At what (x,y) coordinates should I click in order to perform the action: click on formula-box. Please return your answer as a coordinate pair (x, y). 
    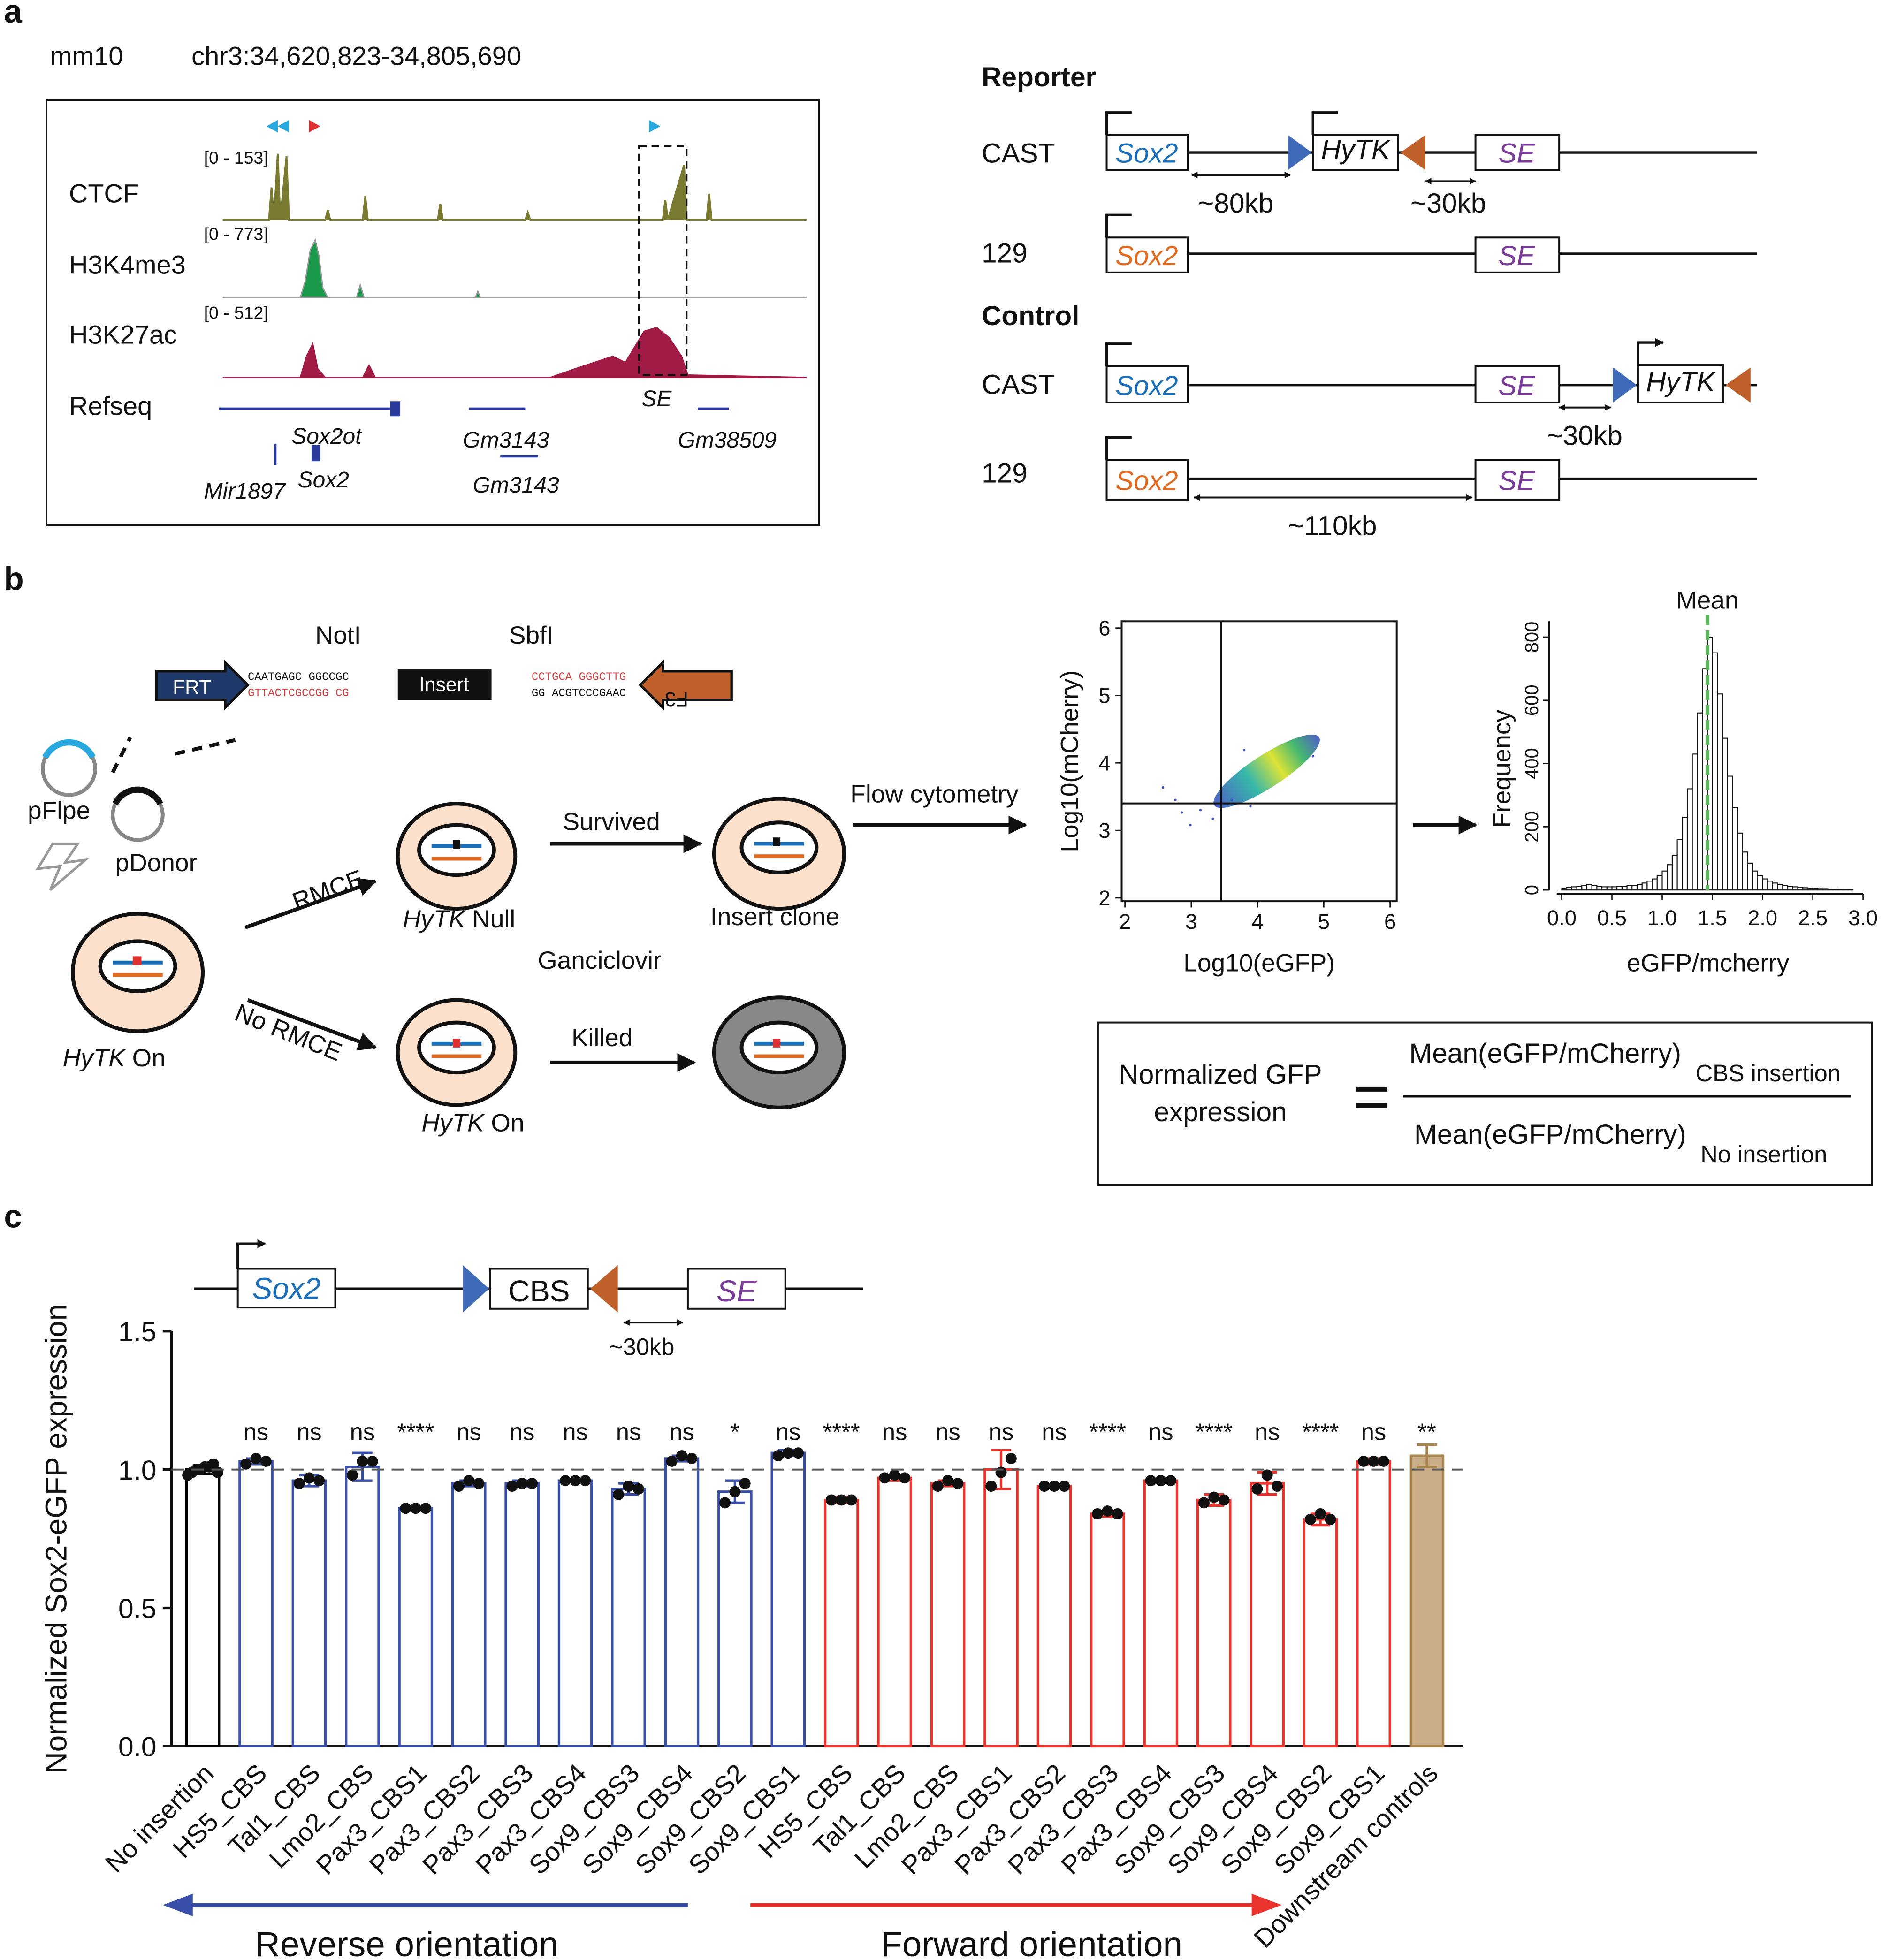
    Looking at the image, I should click on (1485, 1103).